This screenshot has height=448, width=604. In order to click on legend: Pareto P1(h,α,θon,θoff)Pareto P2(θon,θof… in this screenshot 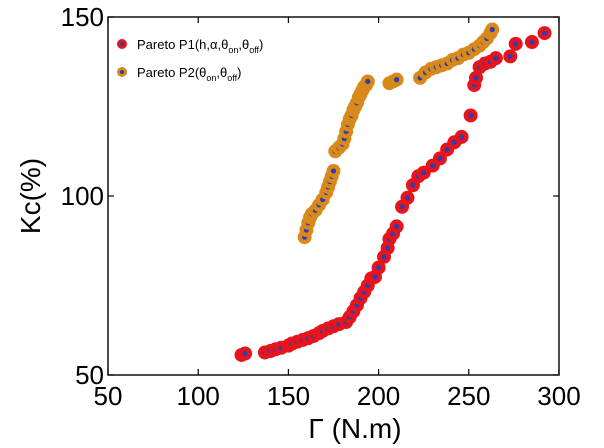, I will do `click(190, 60)`.